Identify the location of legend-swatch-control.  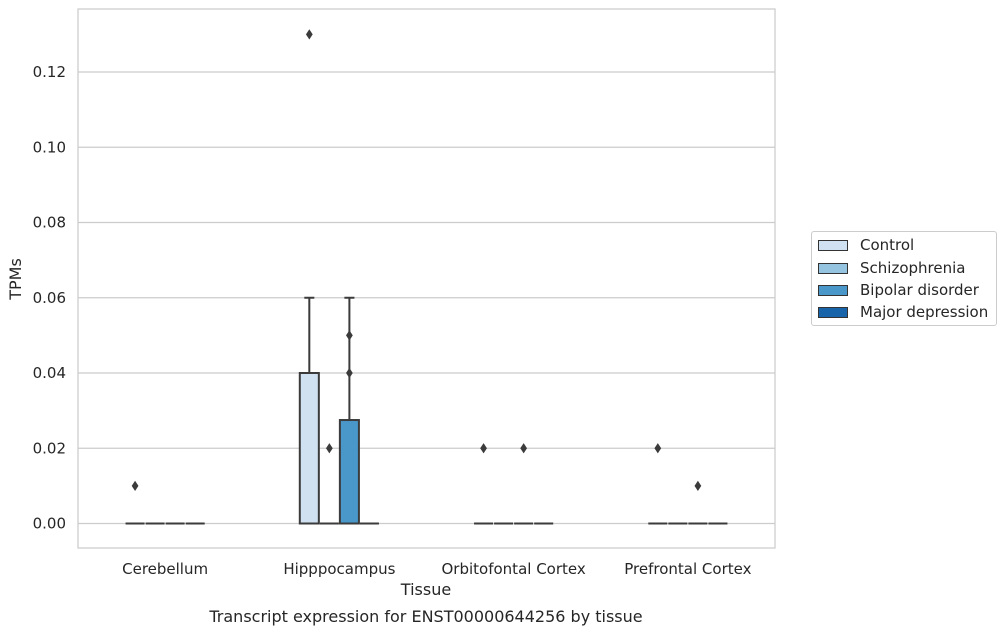
(833, 245).